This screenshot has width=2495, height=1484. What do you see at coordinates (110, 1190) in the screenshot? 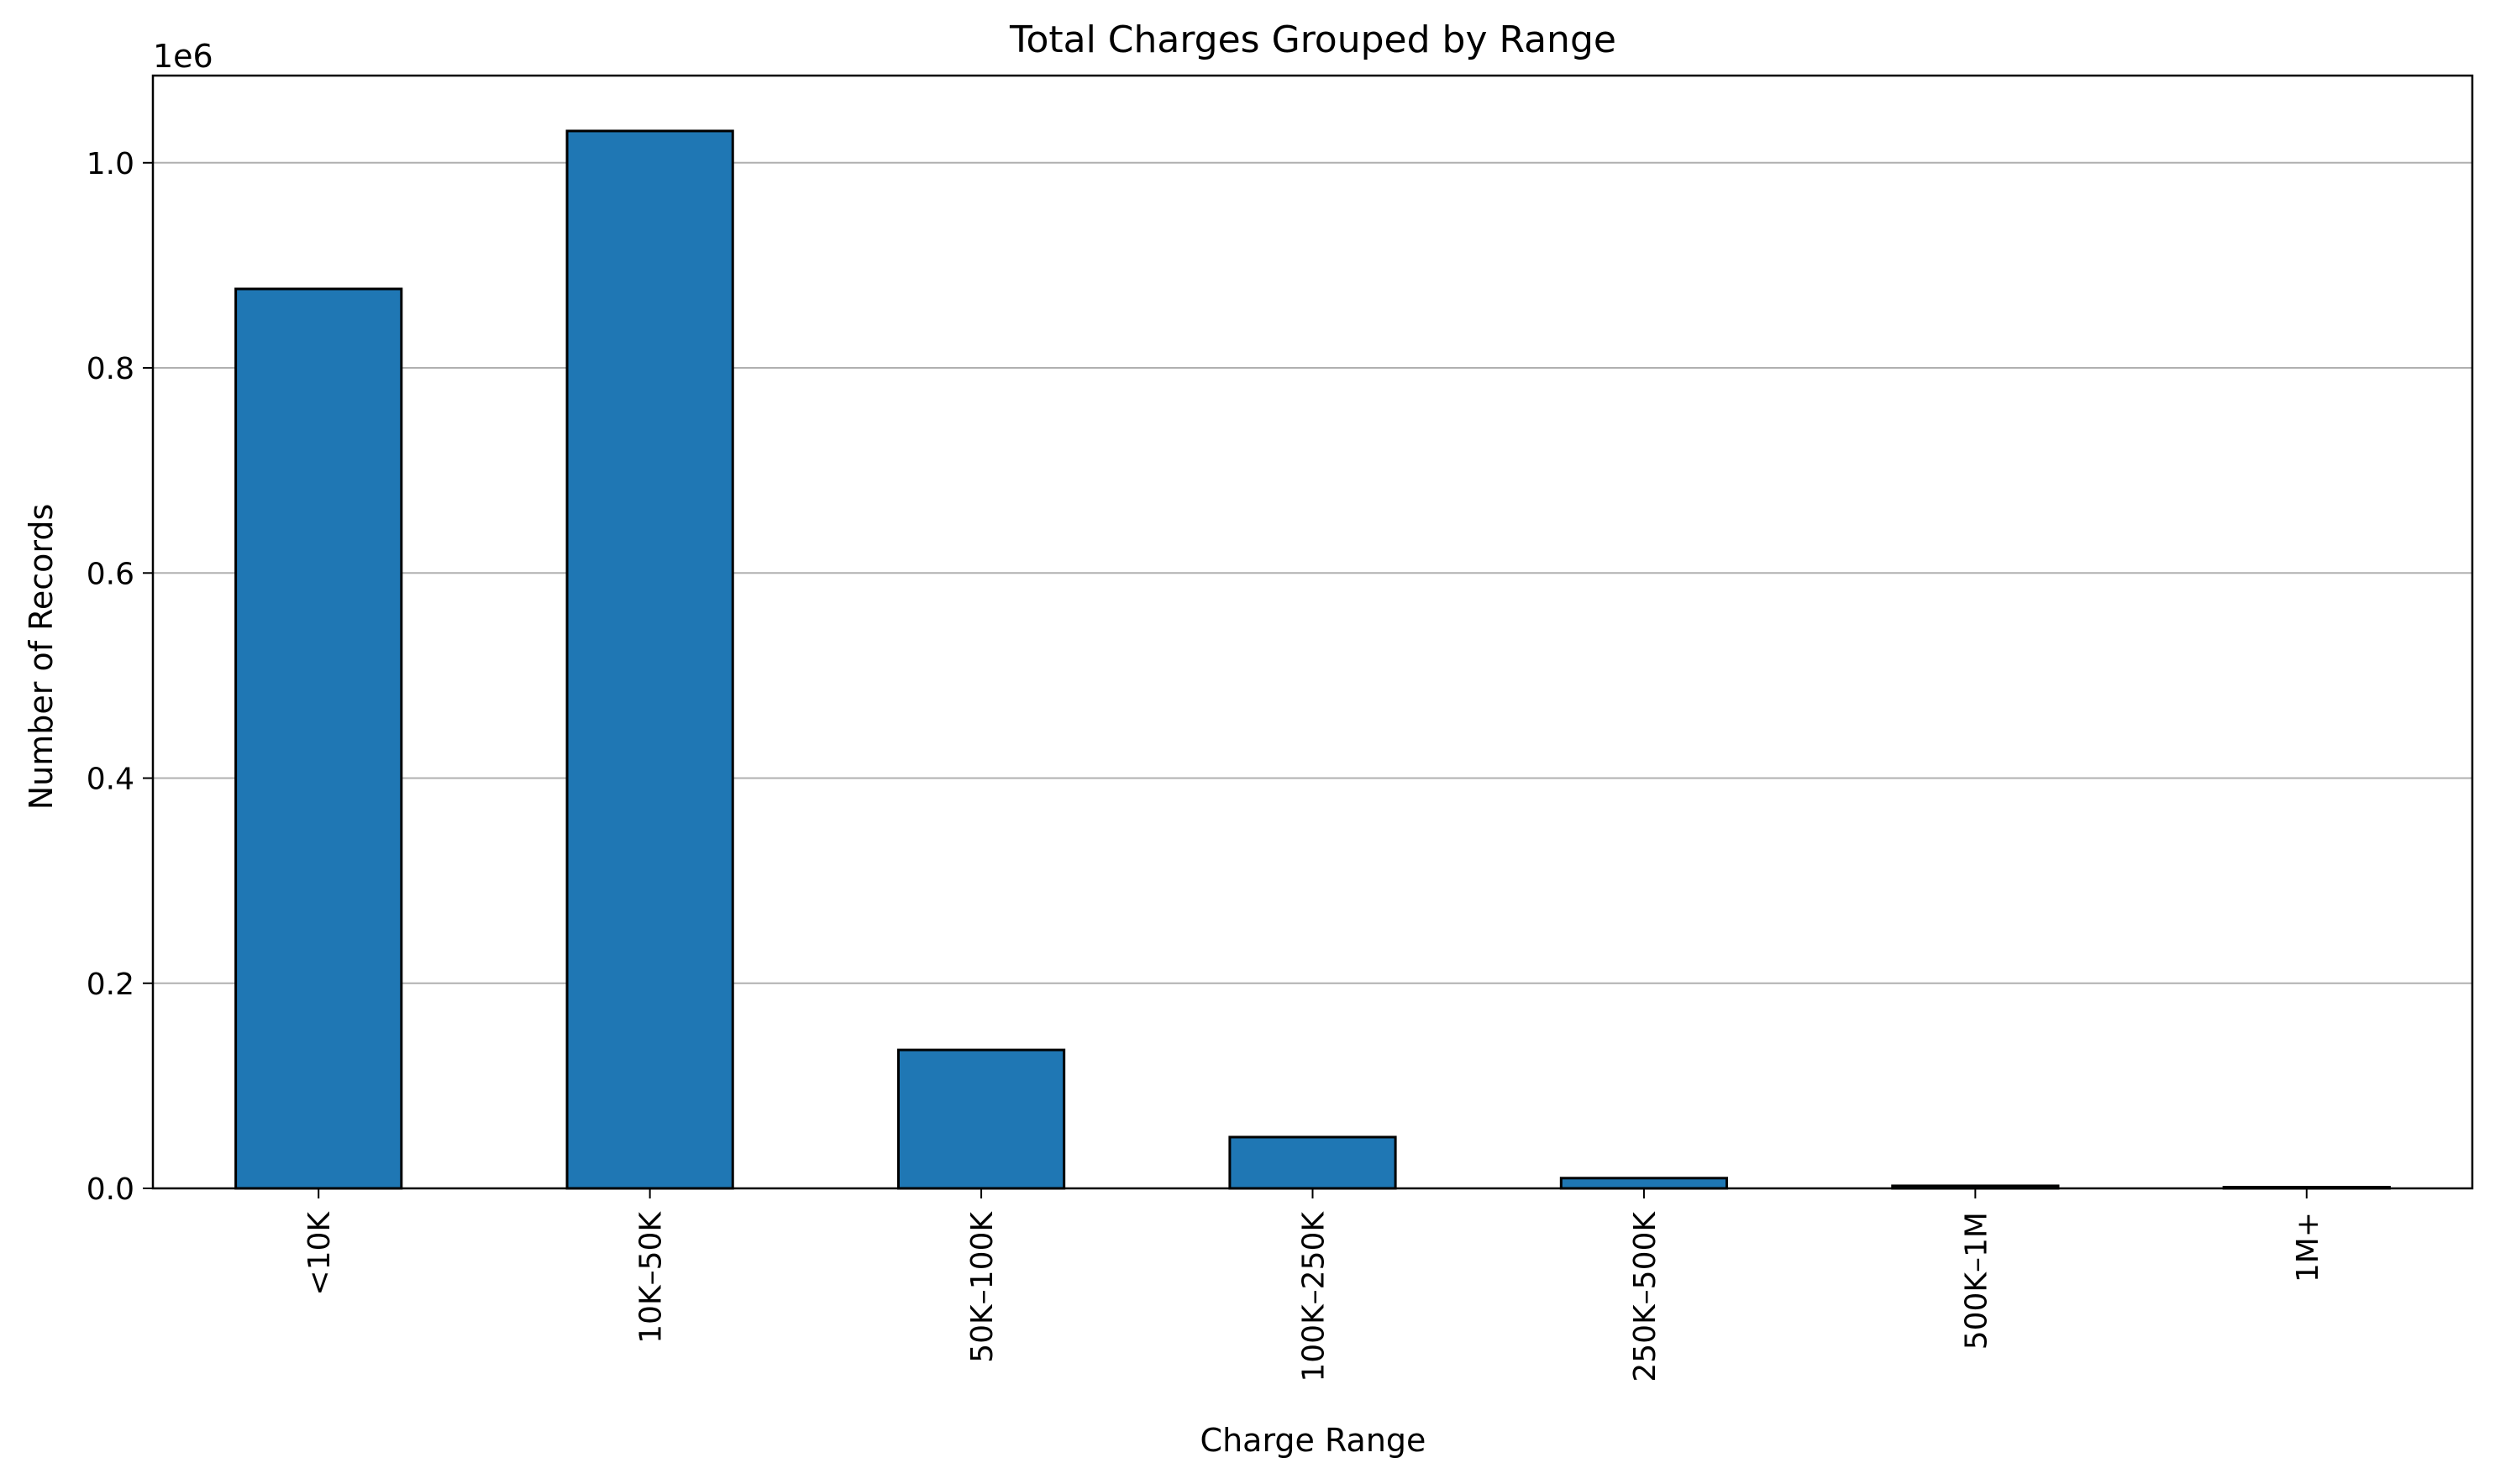
I see `y-tick-label: 0.0` at bounding box center [110, 1190].